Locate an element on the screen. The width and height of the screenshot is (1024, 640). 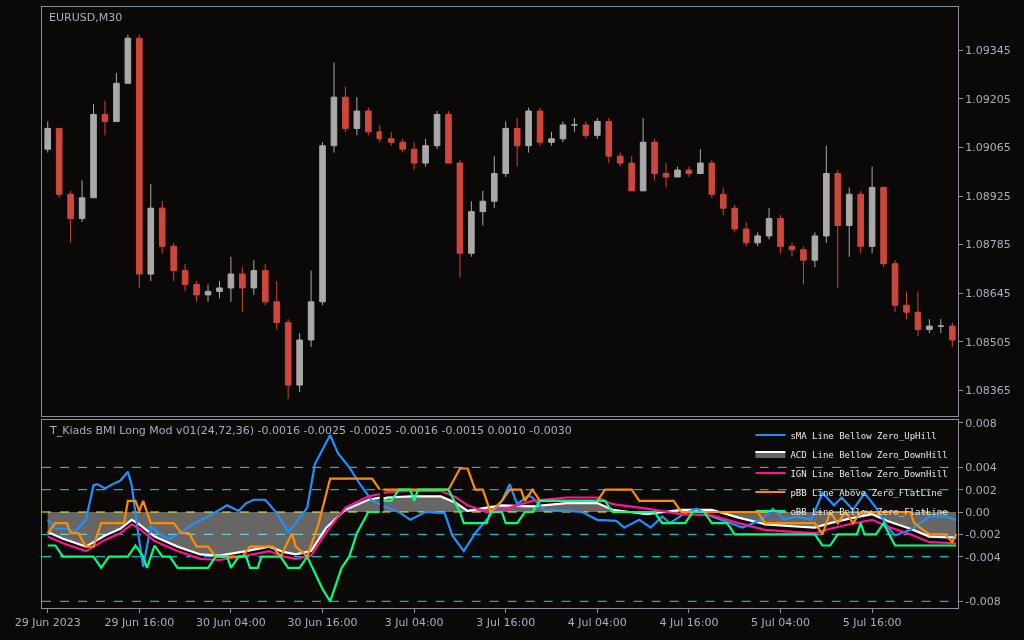
x-tick-label: 30 Jun 16:00 is located at coordinates (322, 623).